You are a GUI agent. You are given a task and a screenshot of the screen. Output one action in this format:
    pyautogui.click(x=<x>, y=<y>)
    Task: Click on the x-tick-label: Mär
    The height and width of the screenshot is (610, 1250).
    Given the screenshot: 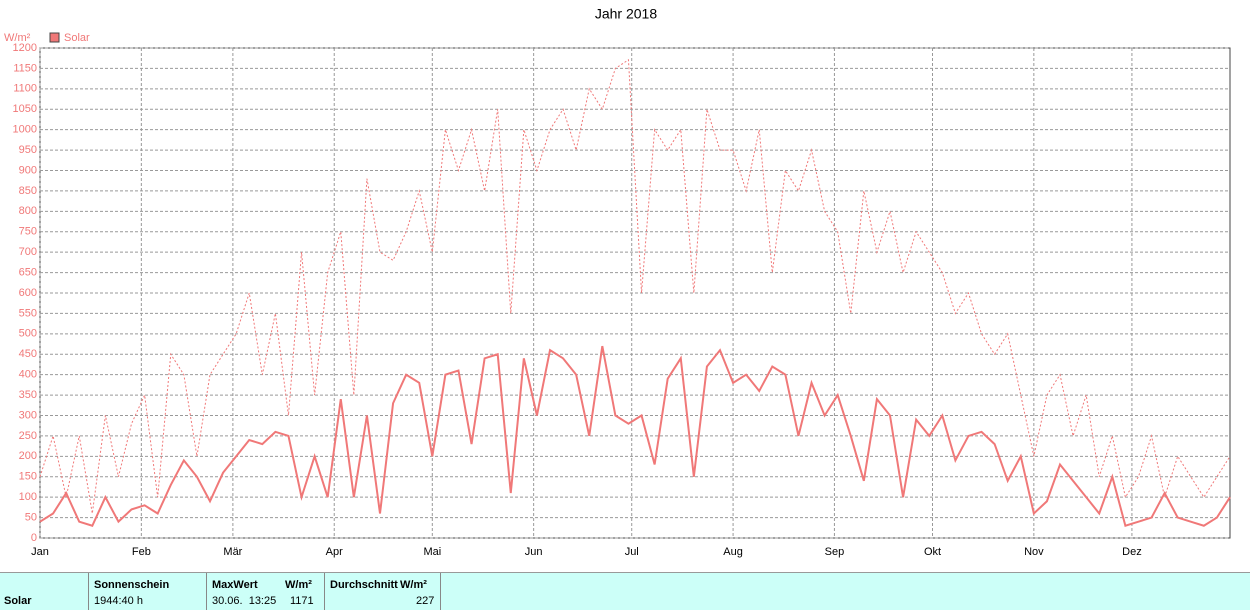 What is the action you would take?
    pyautogui.click(x=232, y=552)
    